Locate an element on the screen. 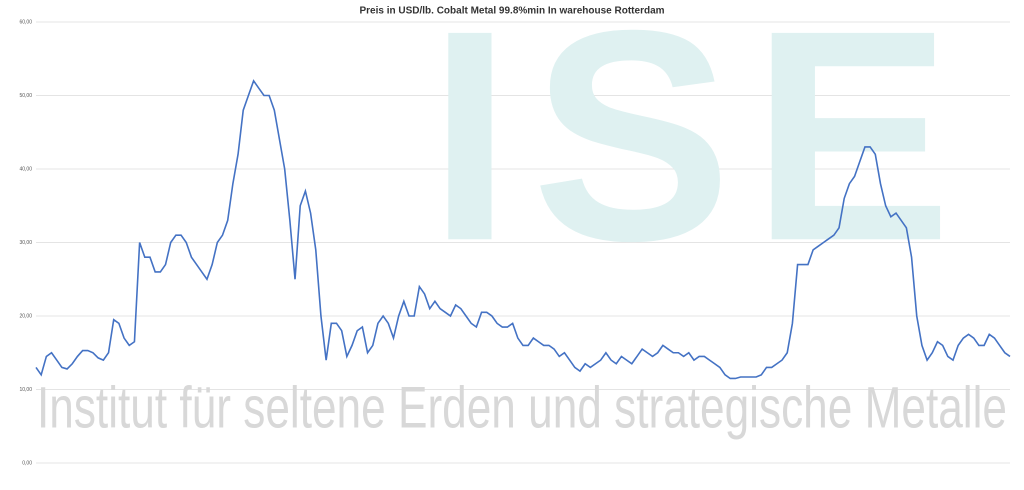  y-tick-label: 40,00 is located at coordinates (25, 169).